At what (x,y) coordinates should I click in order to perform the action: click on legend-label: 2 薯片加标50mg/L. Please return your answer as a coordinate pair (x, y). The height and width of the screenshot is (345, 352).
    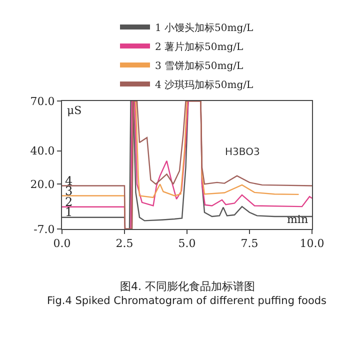
    Looking at the image, I should click on (199, 46).